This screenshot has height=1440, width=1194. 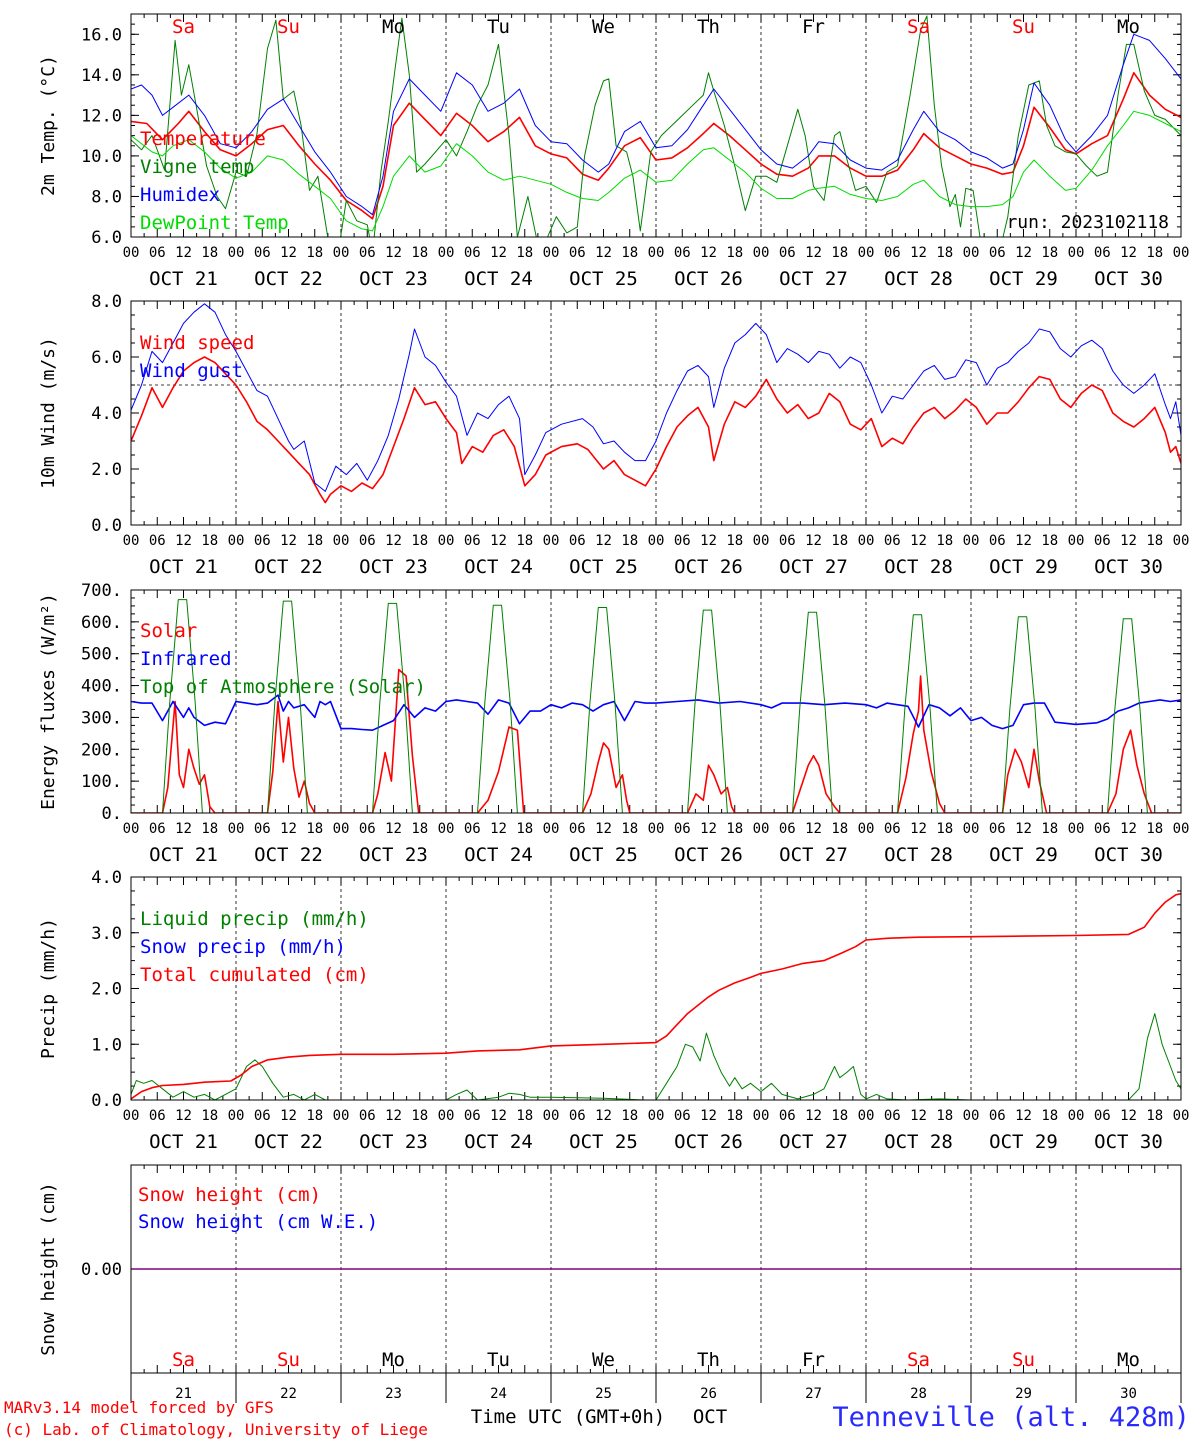 What do you see at coordinates (708, 1394) in the screenshot?
I see `day-number-label: 26` at bounding box center [708, 1394].